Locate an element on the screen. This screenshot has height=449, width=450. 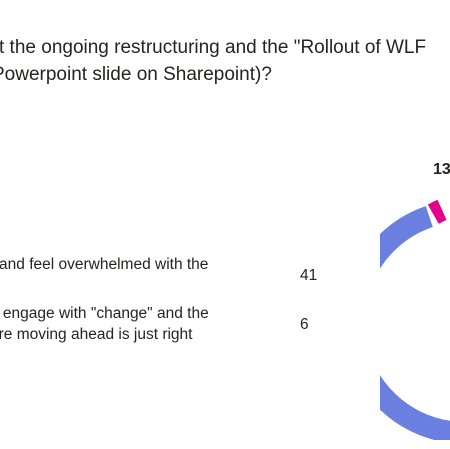
option-item: k and feel overwhelmed with the is located at coordinates (104, 264).